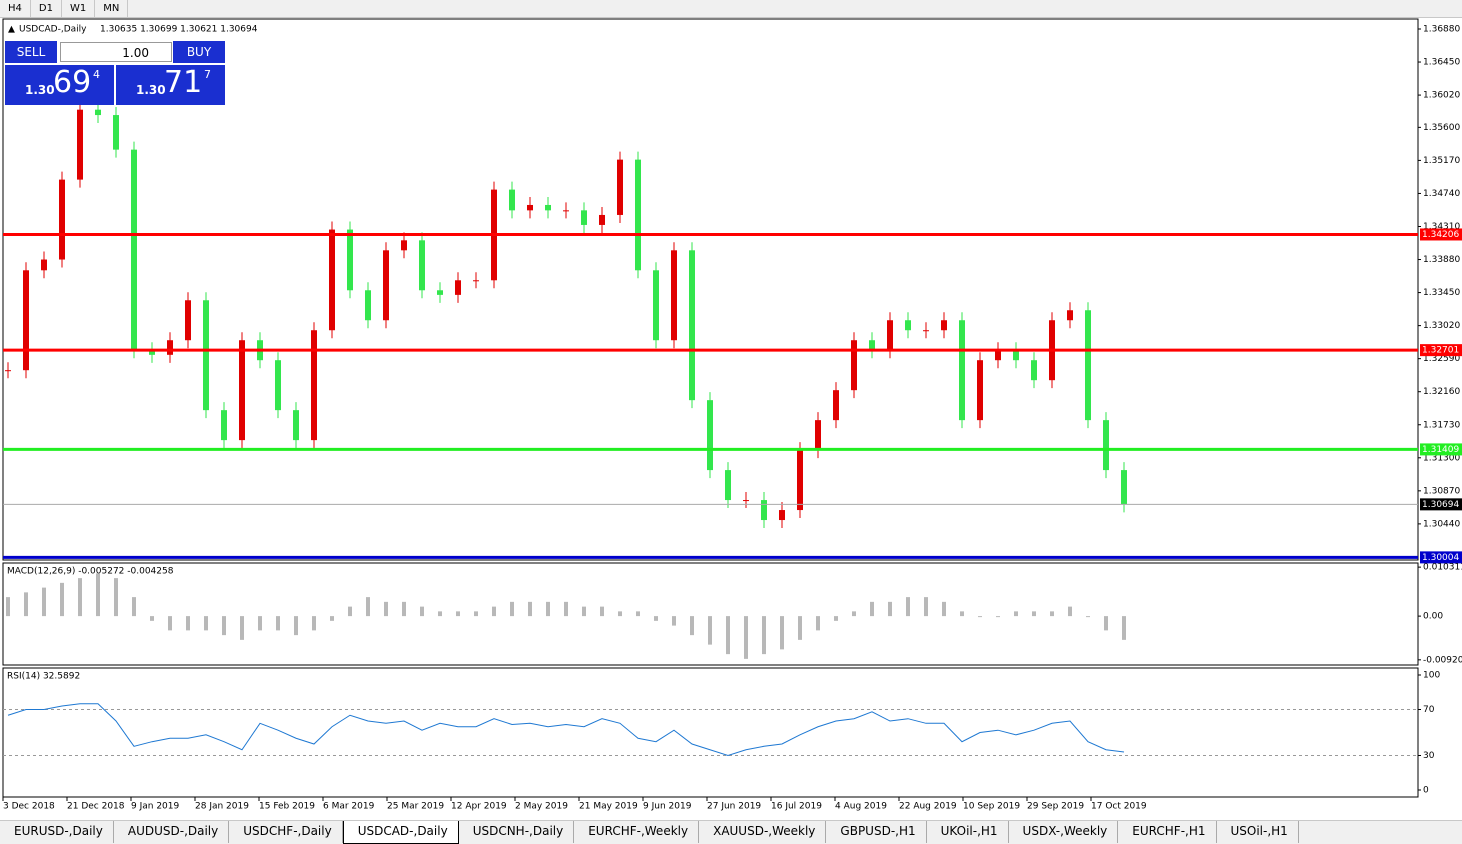 Image resolution: width=1462 pixels, height=844 pixels. Describe the element at coordinates (155, 807) in the screenshot. I see `x-tick-label: 9 Jan 2019` at that location.